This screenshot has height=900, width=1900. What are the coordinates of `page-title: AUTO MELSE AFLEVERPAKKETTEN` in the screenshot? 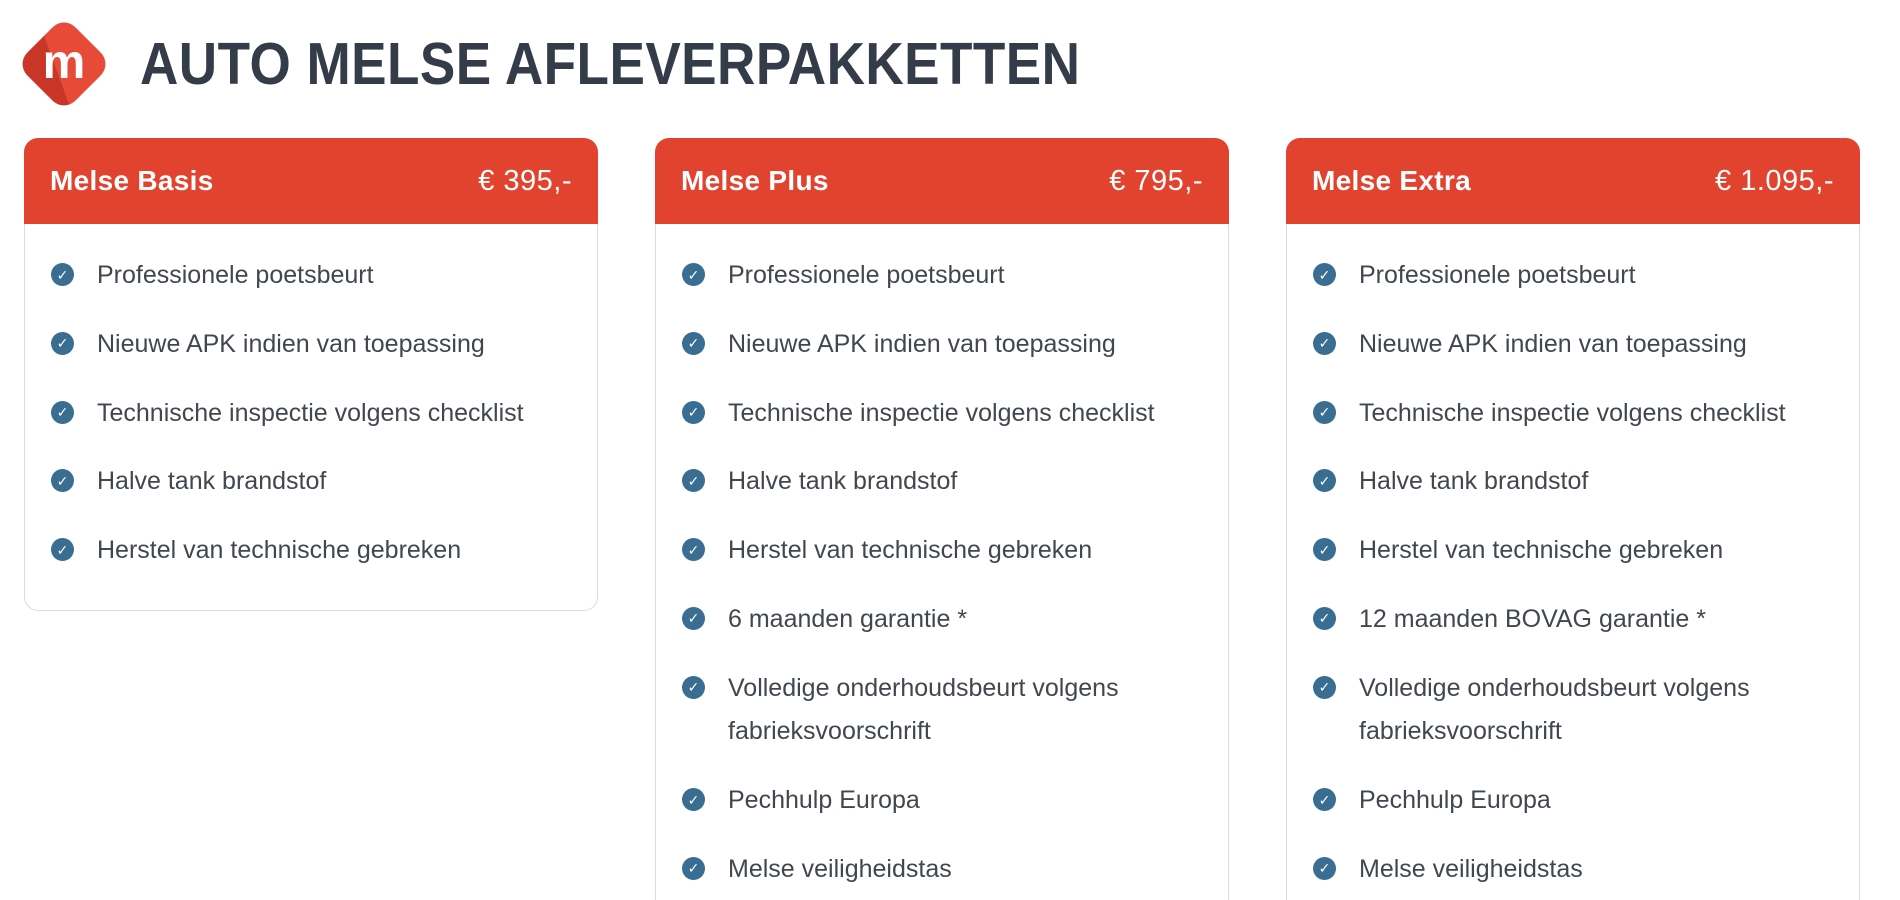 It's located at (610, 64).